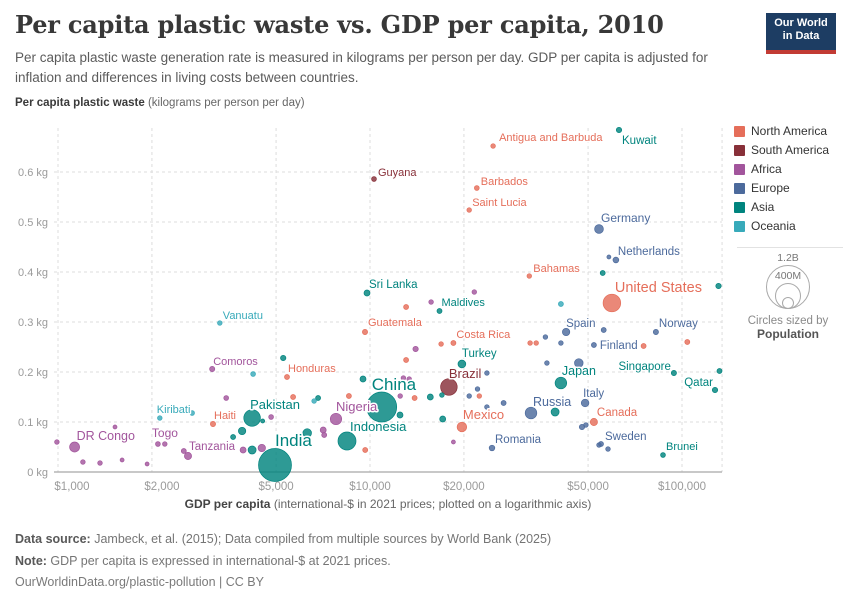 This screenshot has height=600, width=850. What do you see at coordinates (453, 343) in the screenshot?
I see `data-point-costa-rica` at bounding box center [453, 343].